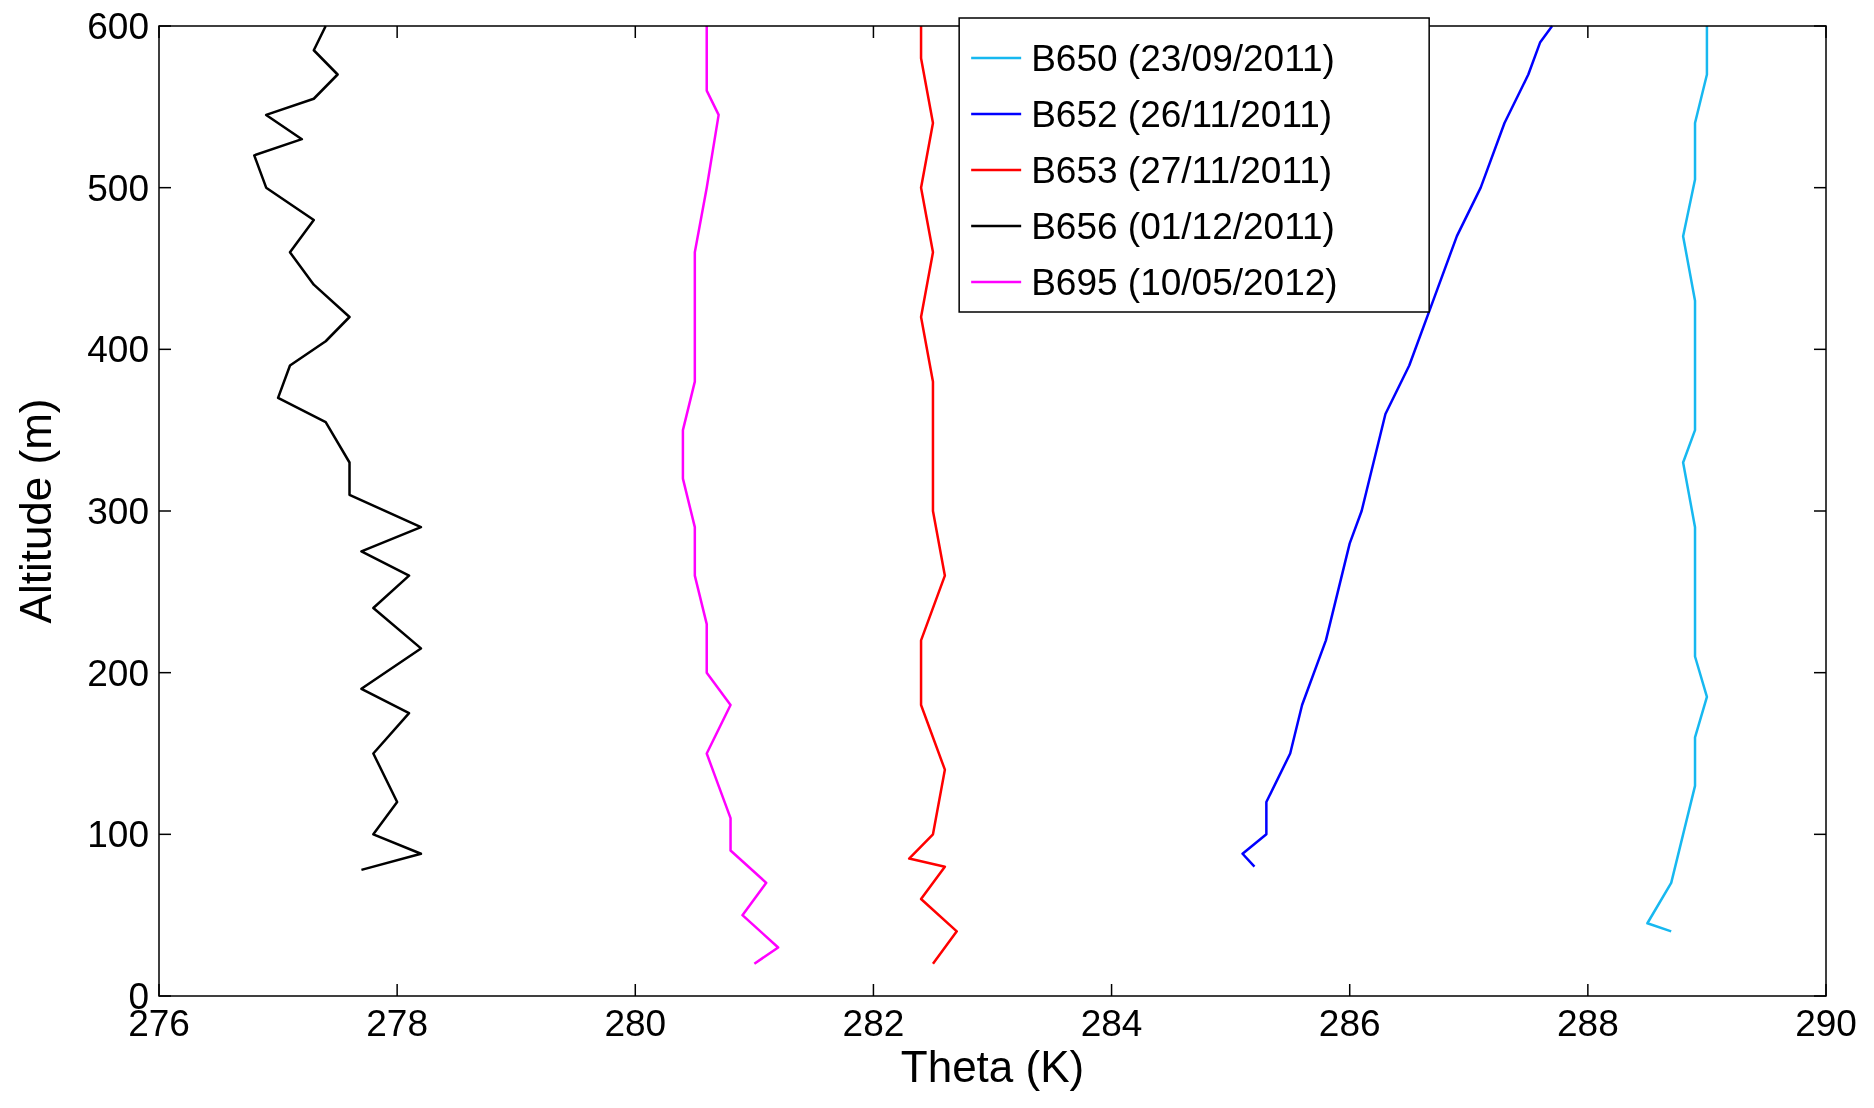 Image resolution: width=1874 pixels, height=1108 pixels. I want to click on legend-label: B652 (26/11/2011), so click(1182, 114).